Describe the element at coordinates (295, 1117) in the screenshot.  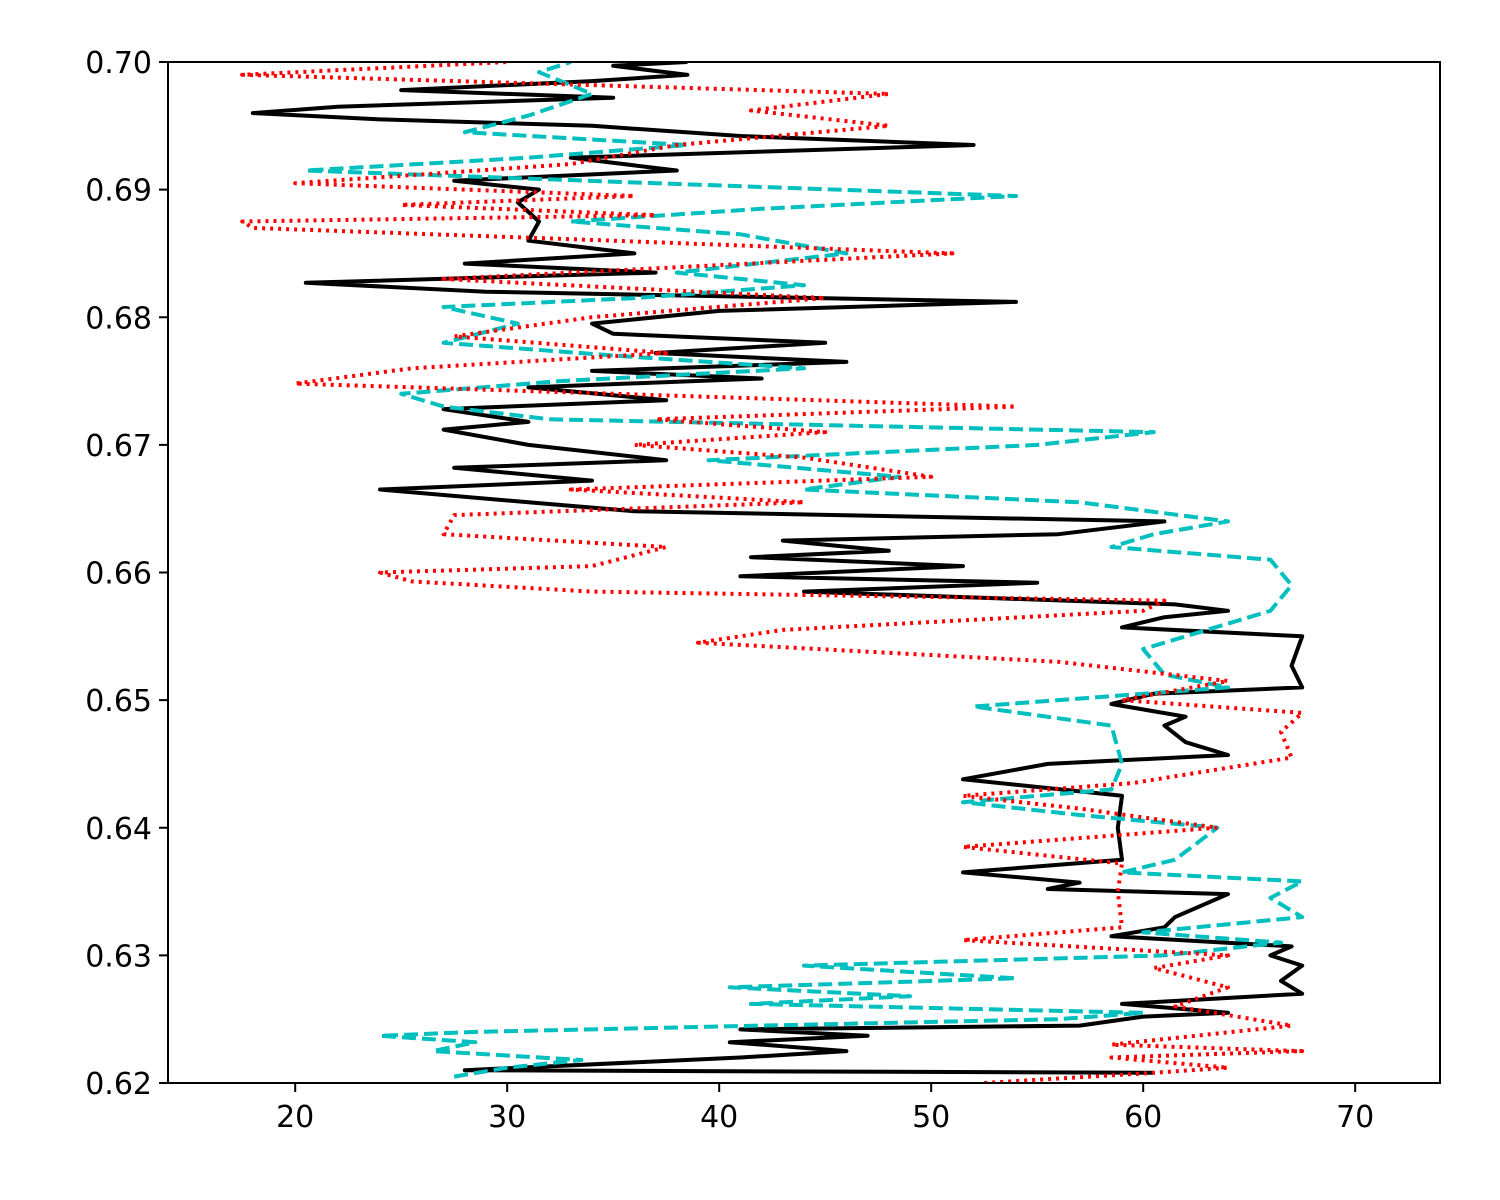
I see `x-tick-label: 20` at that location.